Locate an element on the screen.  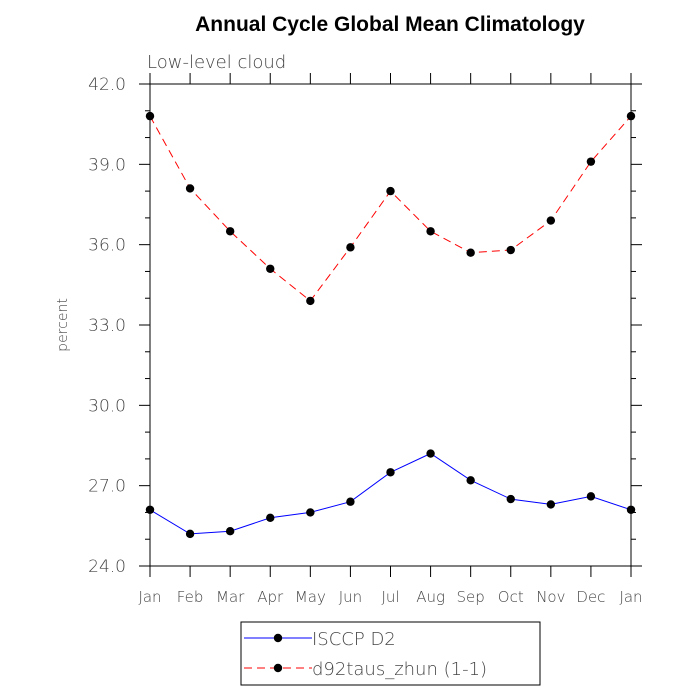
chart-subtitle: Low-level cloud is located at coordinates (216, 62).